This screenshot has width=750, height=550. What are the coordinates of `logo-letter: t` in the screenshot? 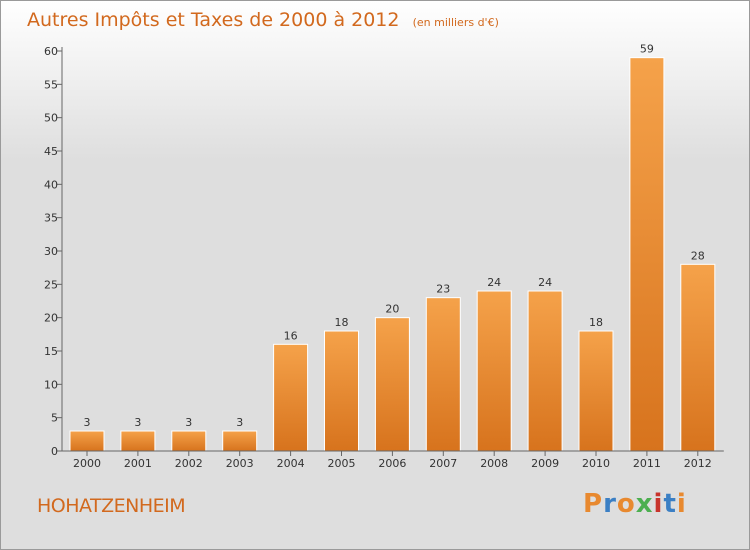 It's located at (670, 504).